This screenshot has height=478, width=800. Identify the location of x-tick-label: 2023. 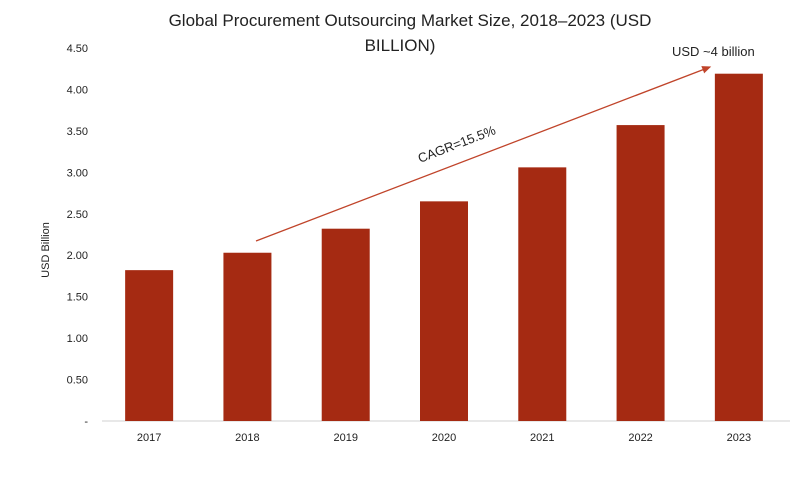
(739, 438).